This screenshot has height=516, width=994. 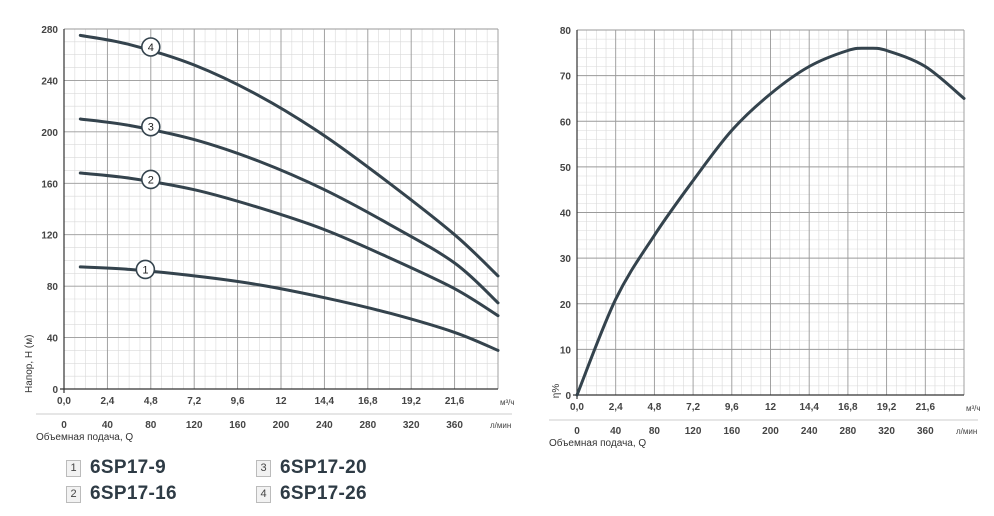 I want to click on legend-item-1: 1 6SP17-9, so click(x=116, y=468).